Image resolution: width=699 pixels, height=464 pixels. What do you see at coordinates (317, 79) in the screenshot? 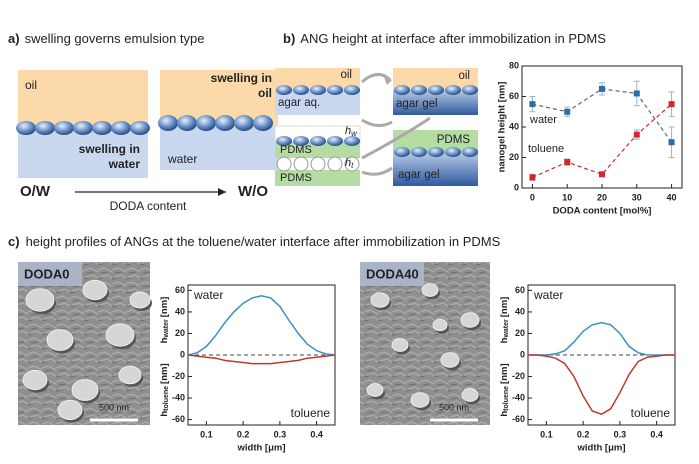
I see `oil-phase` at bounding box center [317, 79].